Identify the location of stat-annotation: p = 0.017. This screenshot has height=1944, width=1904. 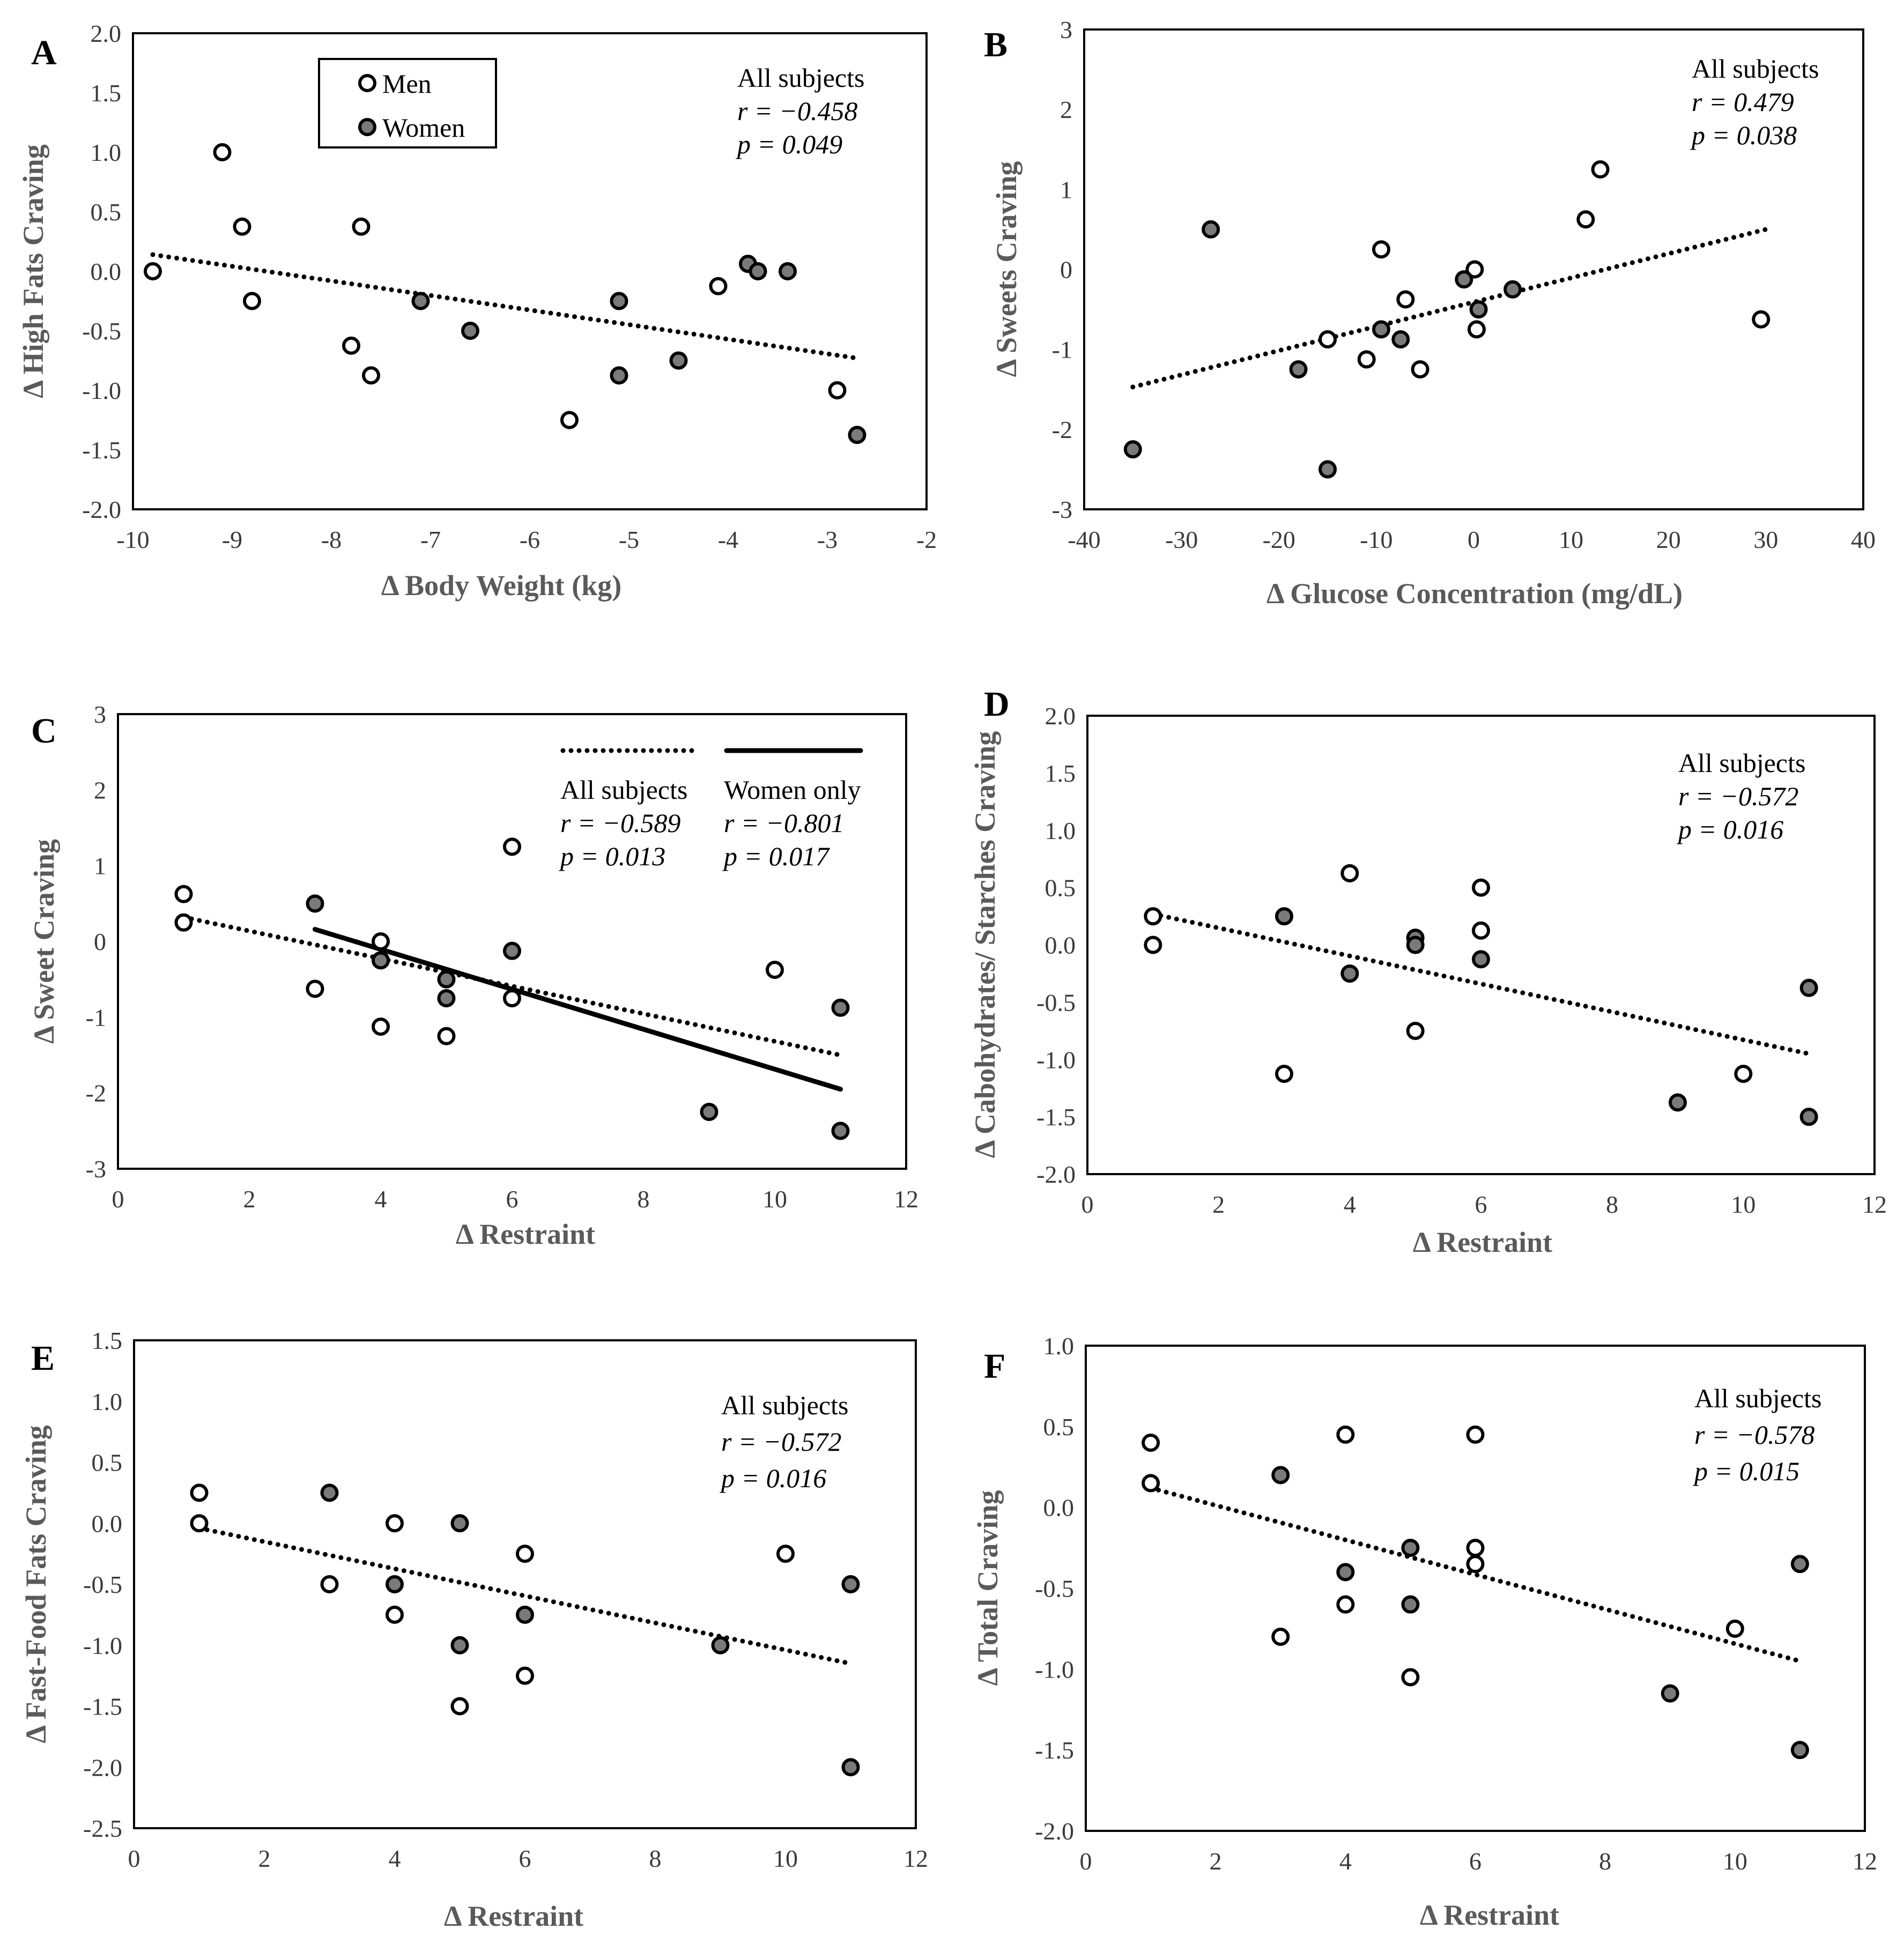
(776, 856).